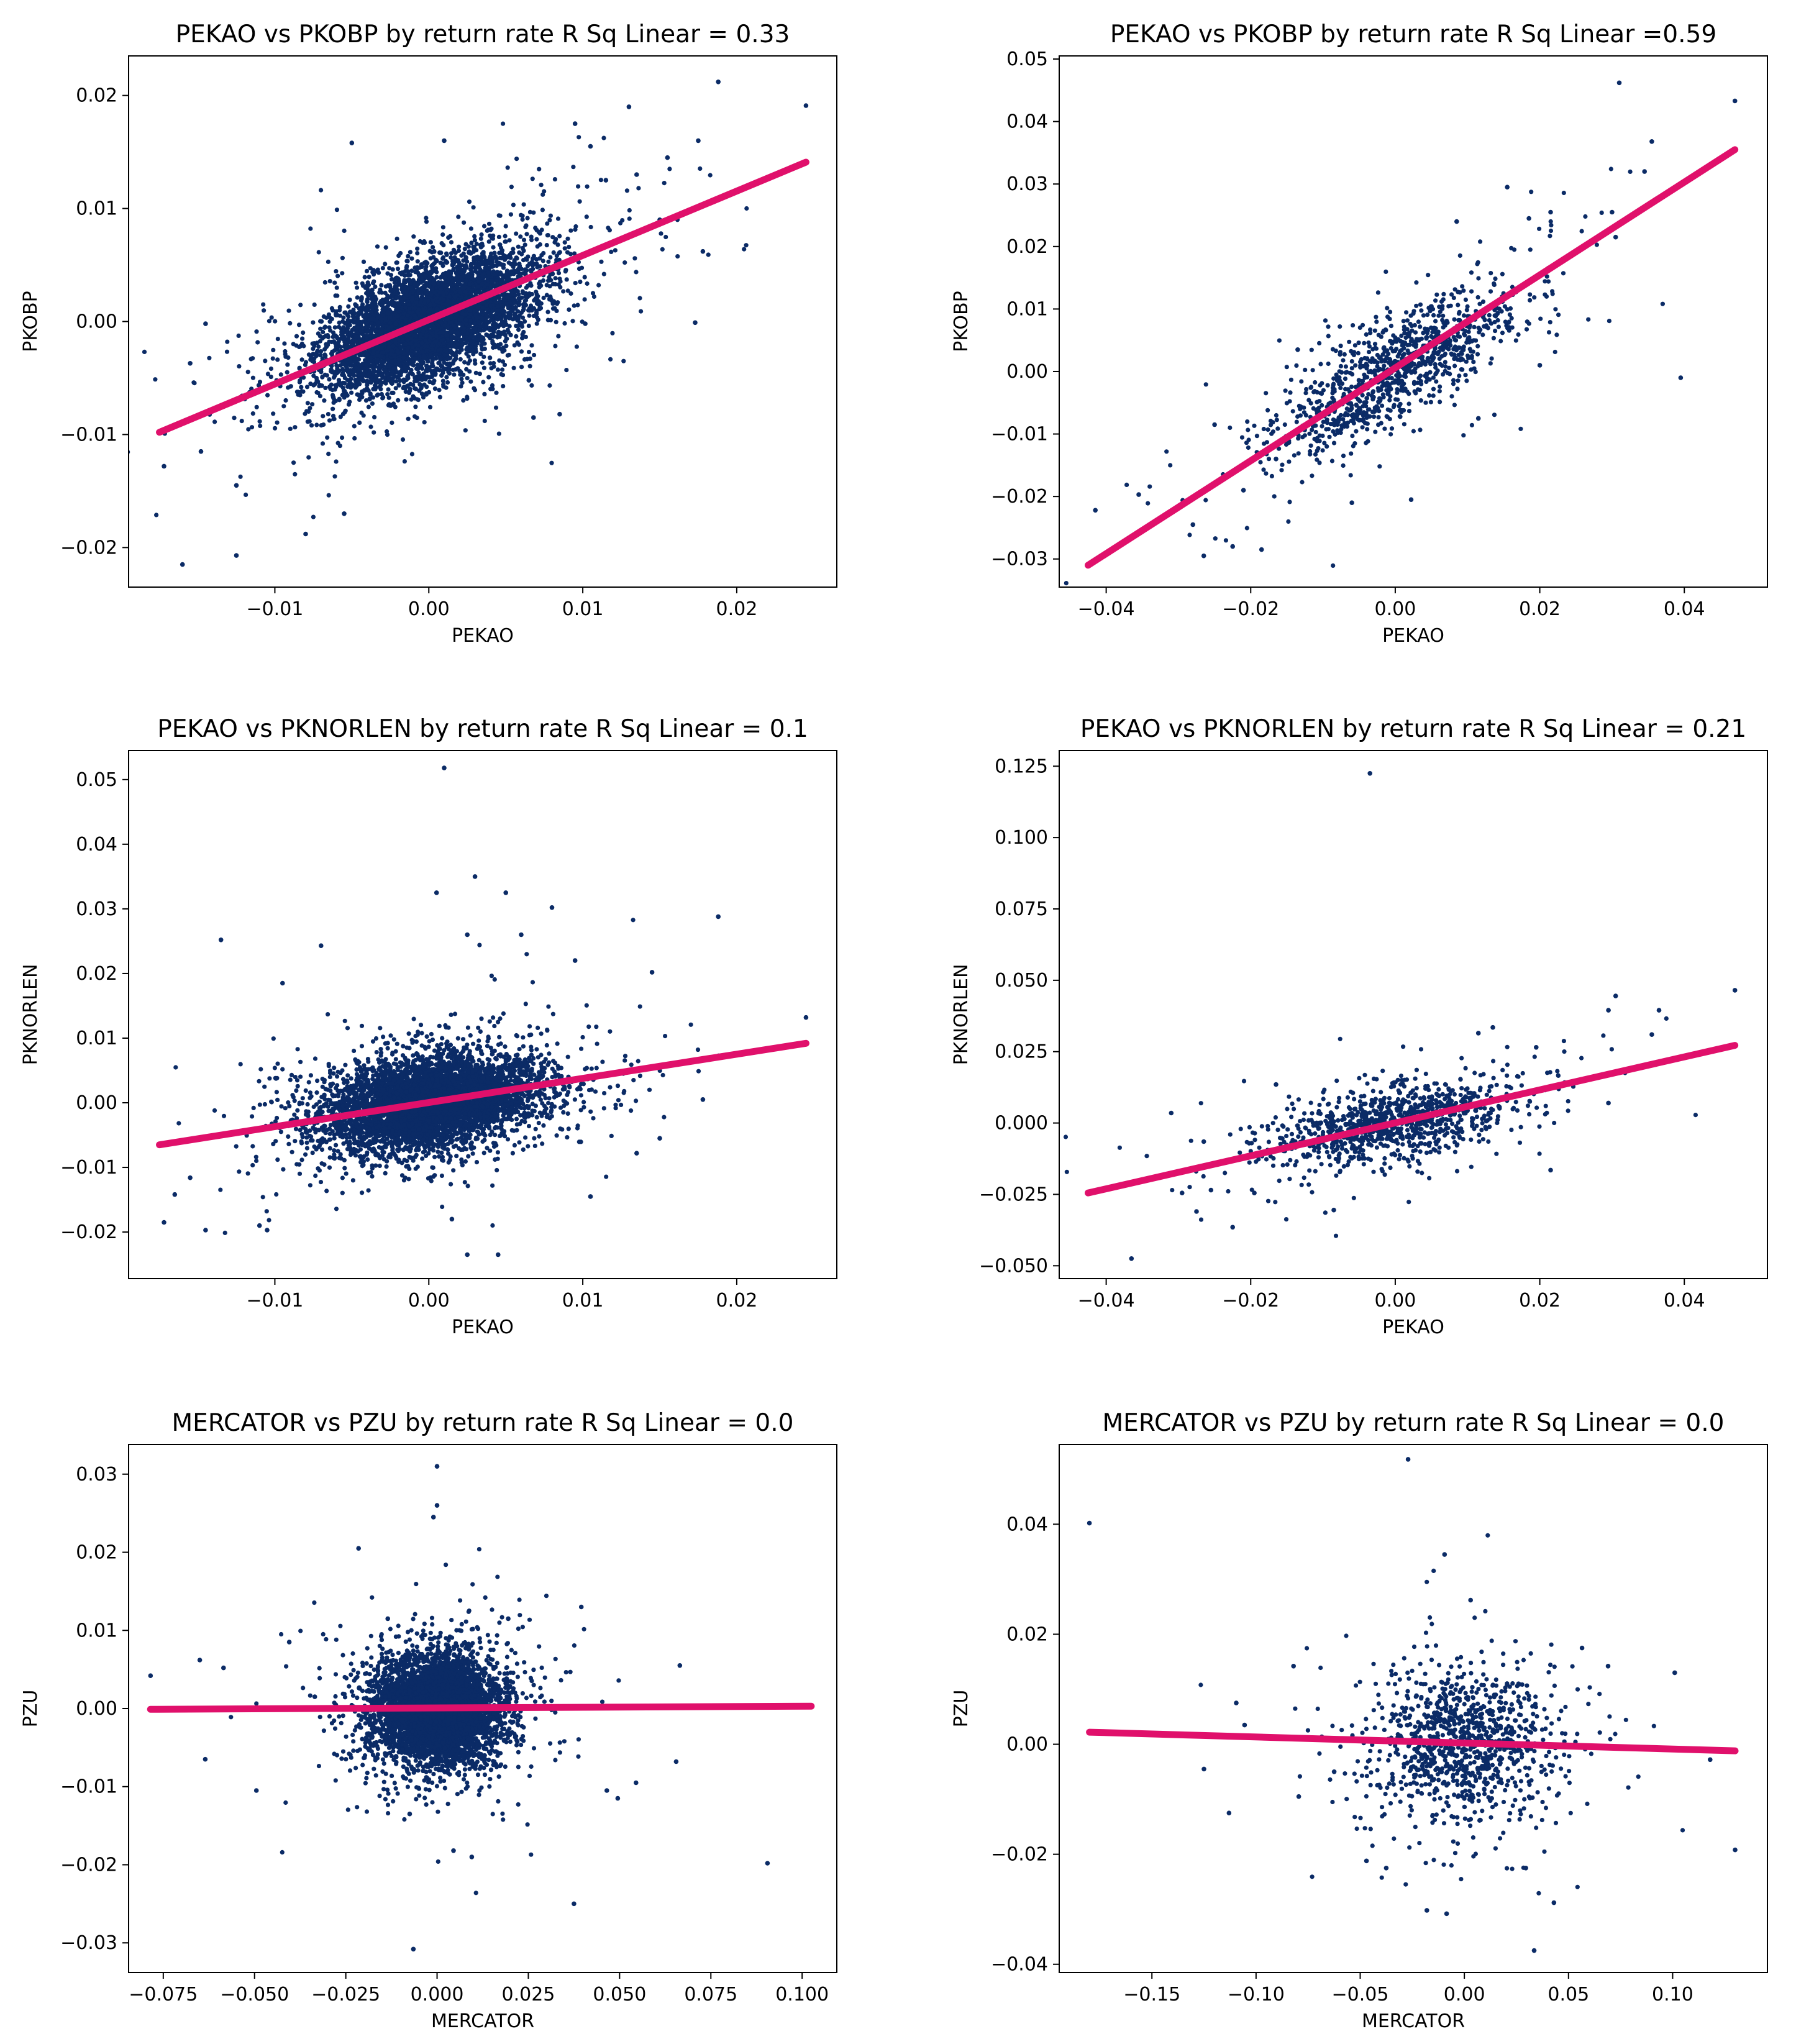 The width and height of the screenshot is (1796, 2044). What do you see at coordinates (469, 323) in the screenshot?
I see `plot-area` at bounding box center [469, 323].